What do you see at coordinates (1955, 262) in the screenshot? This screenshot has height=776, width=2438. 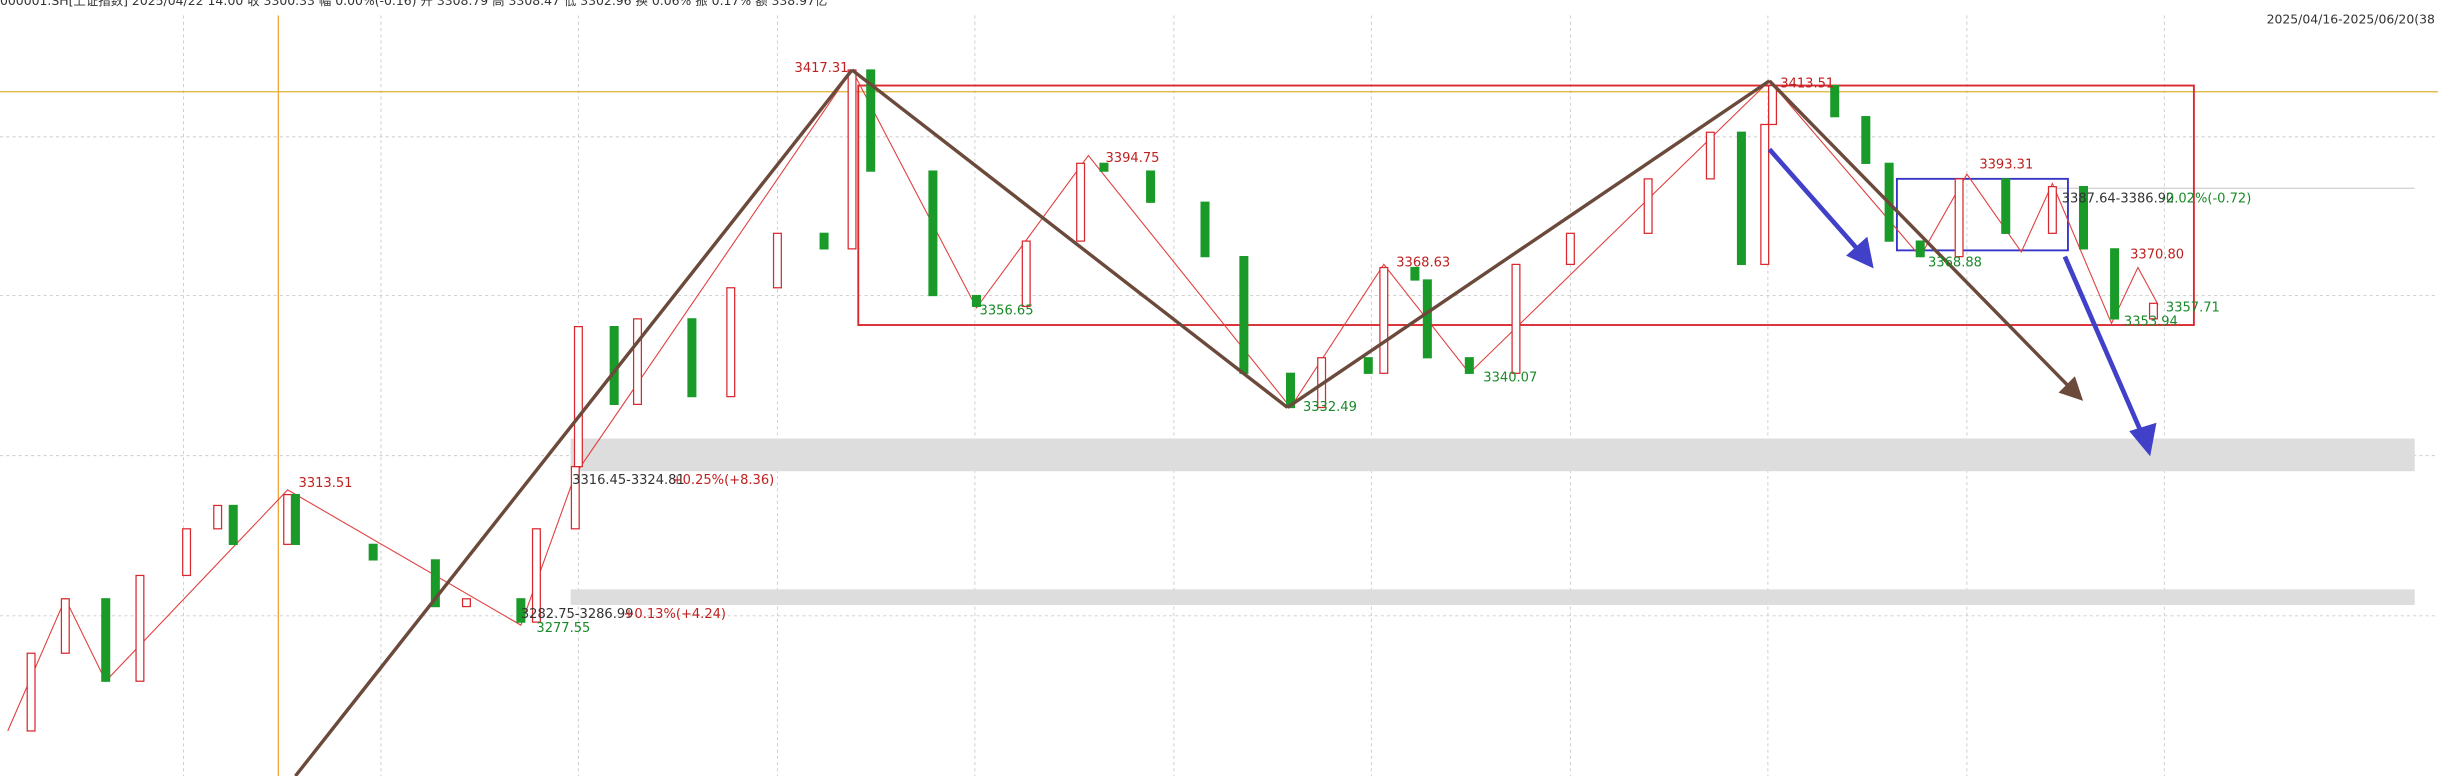 I see `price-label: 3368.88` at bounding box center [1955, 262].